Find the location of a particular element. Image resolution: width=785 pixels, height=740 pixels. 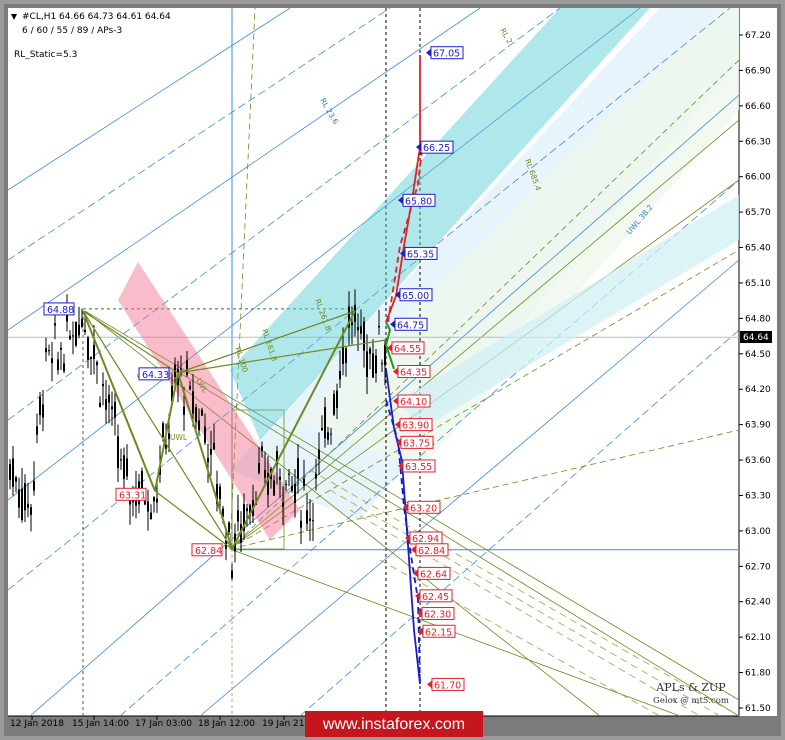

price-tick-label: 66.60 is located at coordinates (758, 107).